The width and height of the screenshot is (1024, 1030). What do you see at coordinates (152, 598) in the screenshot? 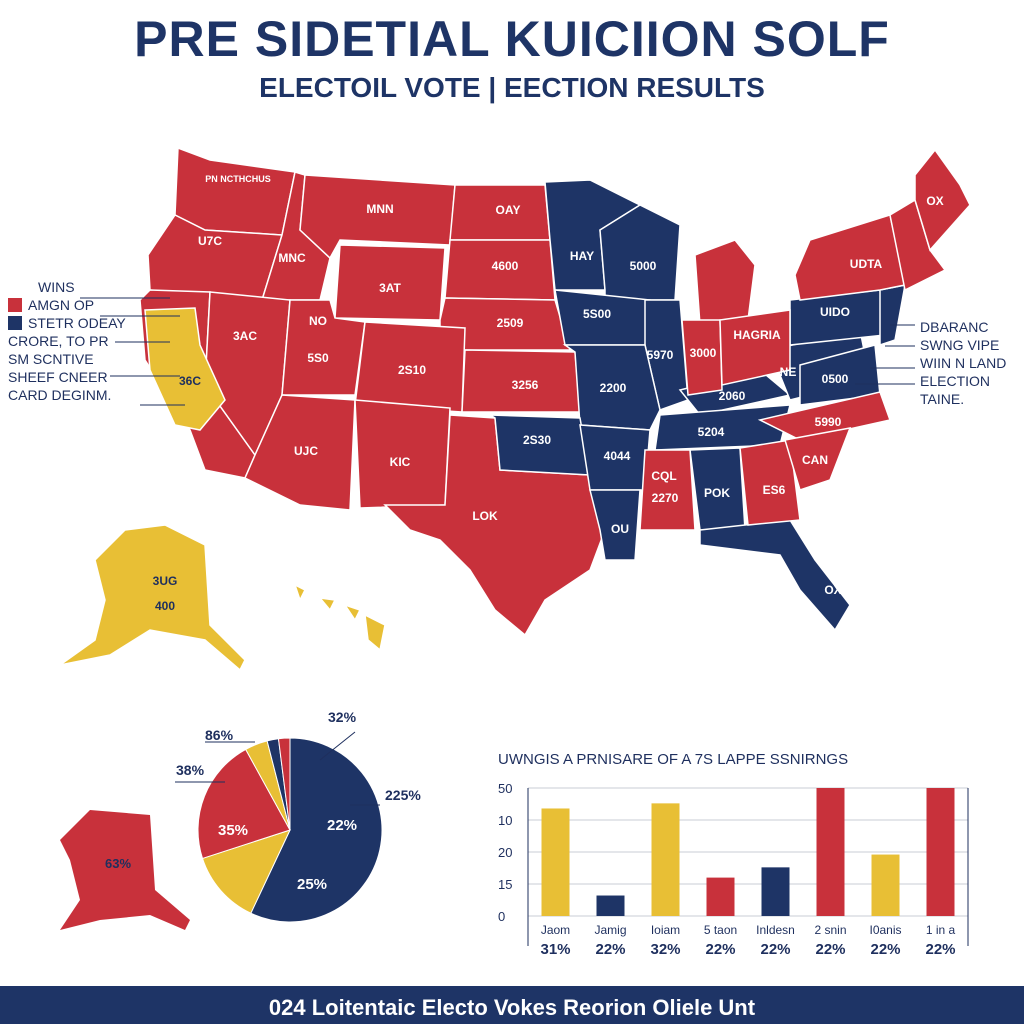
I see `state-ak` at bounding box center [152, 598].